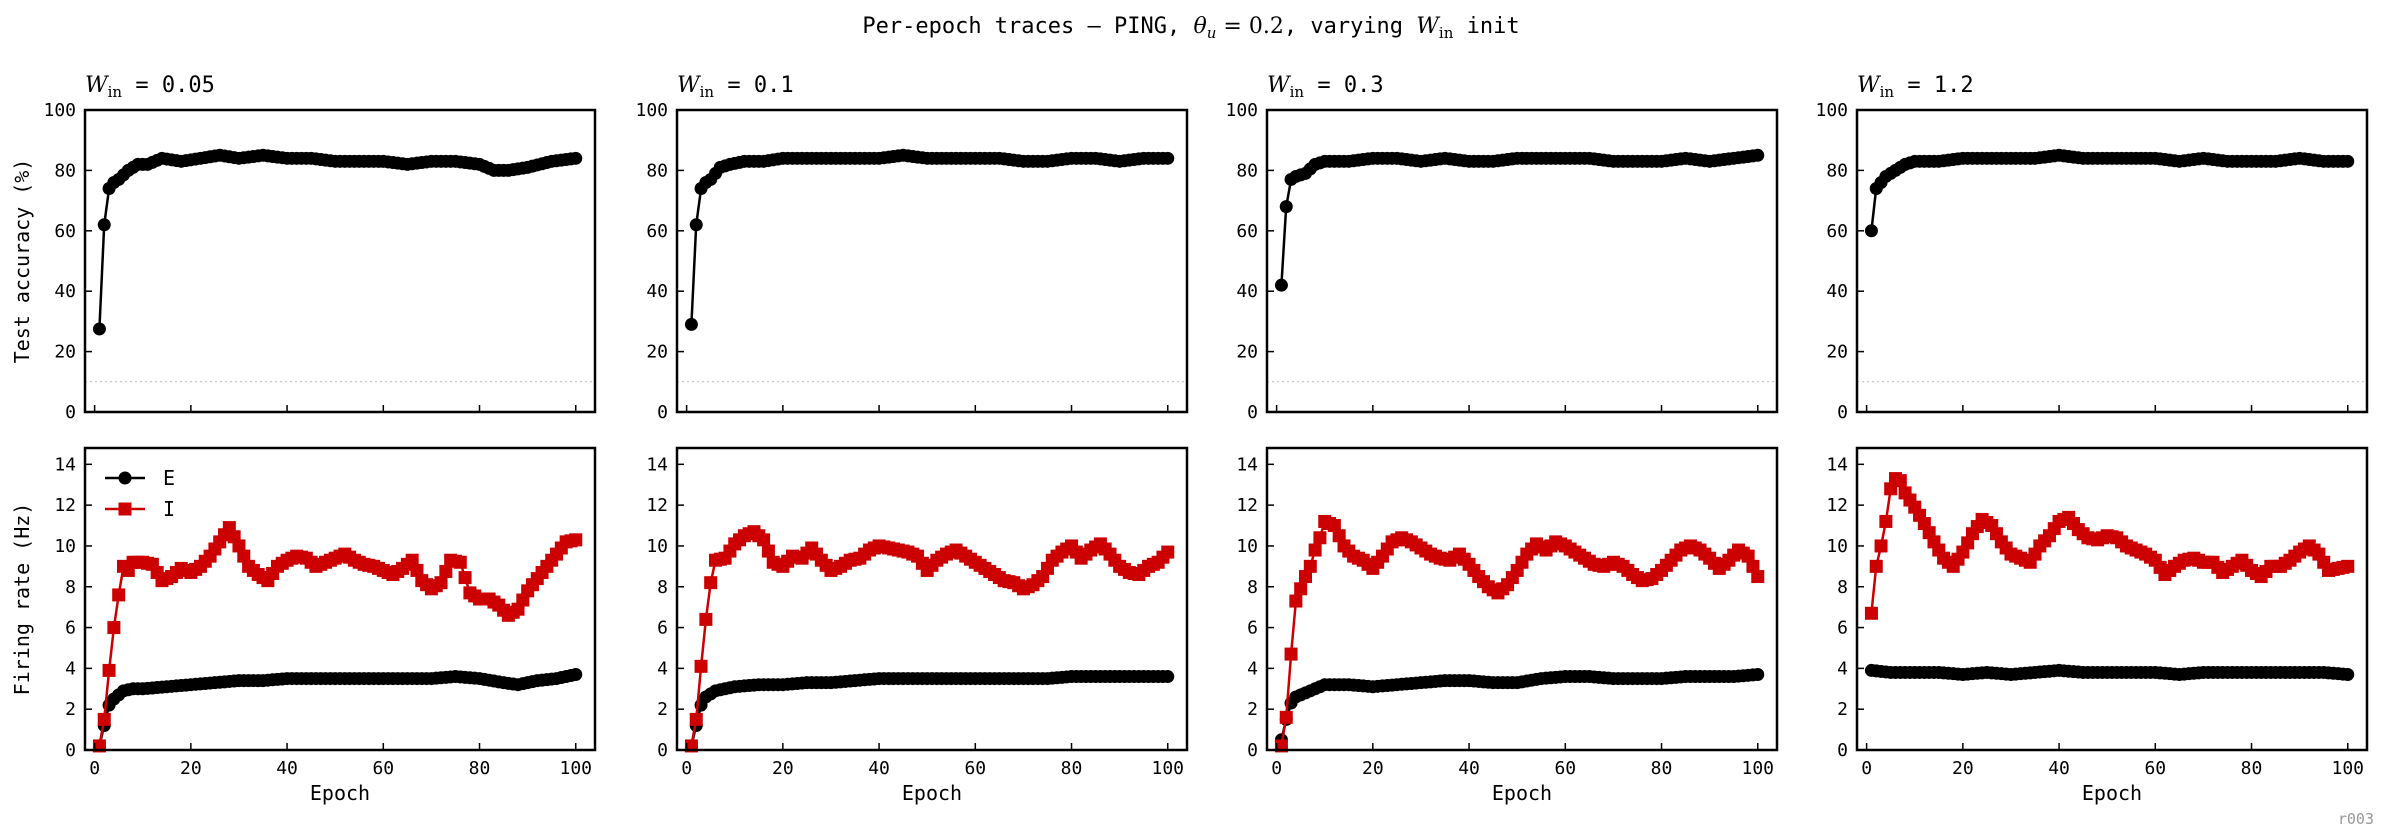 Image resolution: width=2382 pixels, height=834 pixels. What do you see at coordinates (150, 87) in the screenshot?
I see `panel-title: Win = 0.05` at bounding box center [150, 87].